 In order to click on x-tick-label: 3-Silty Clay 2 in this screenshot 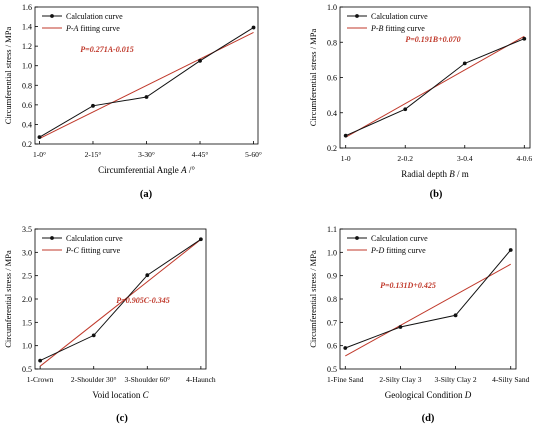, I will do `click(456, 379)`.